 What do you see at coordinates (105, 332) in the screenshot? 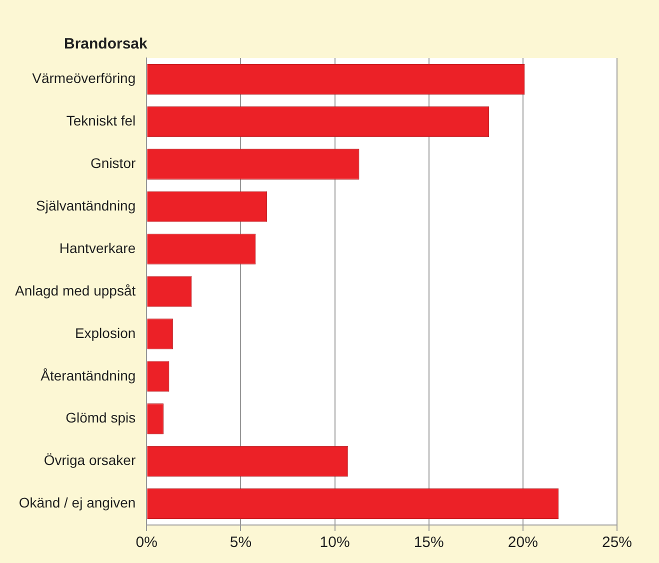
I see `y-tick-label: Explosion` at bounding box center [105, 332].